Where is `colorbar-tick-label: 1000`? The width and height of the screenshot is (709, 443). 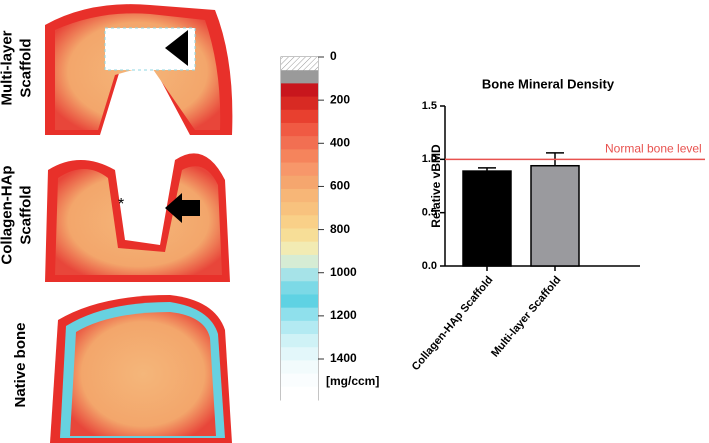
colorbar-tick-label: 1000 is located at coordinates (343, 272).